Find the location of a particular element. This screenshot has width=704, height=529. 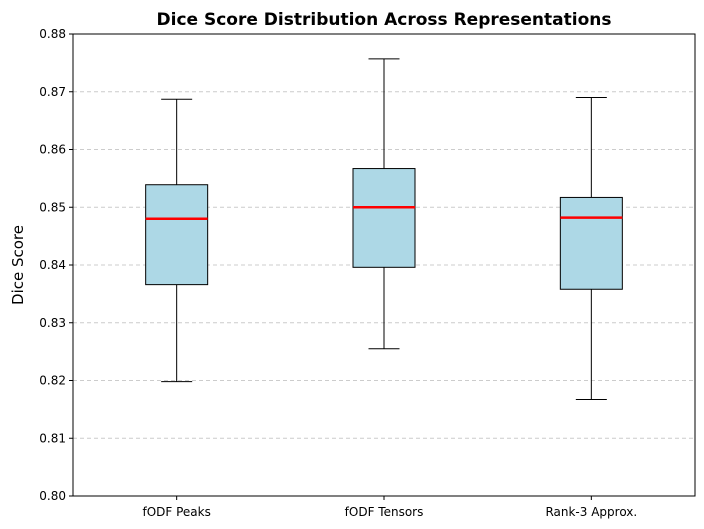

y-tick-label: 0.82 is located at coordinates (52, 381).